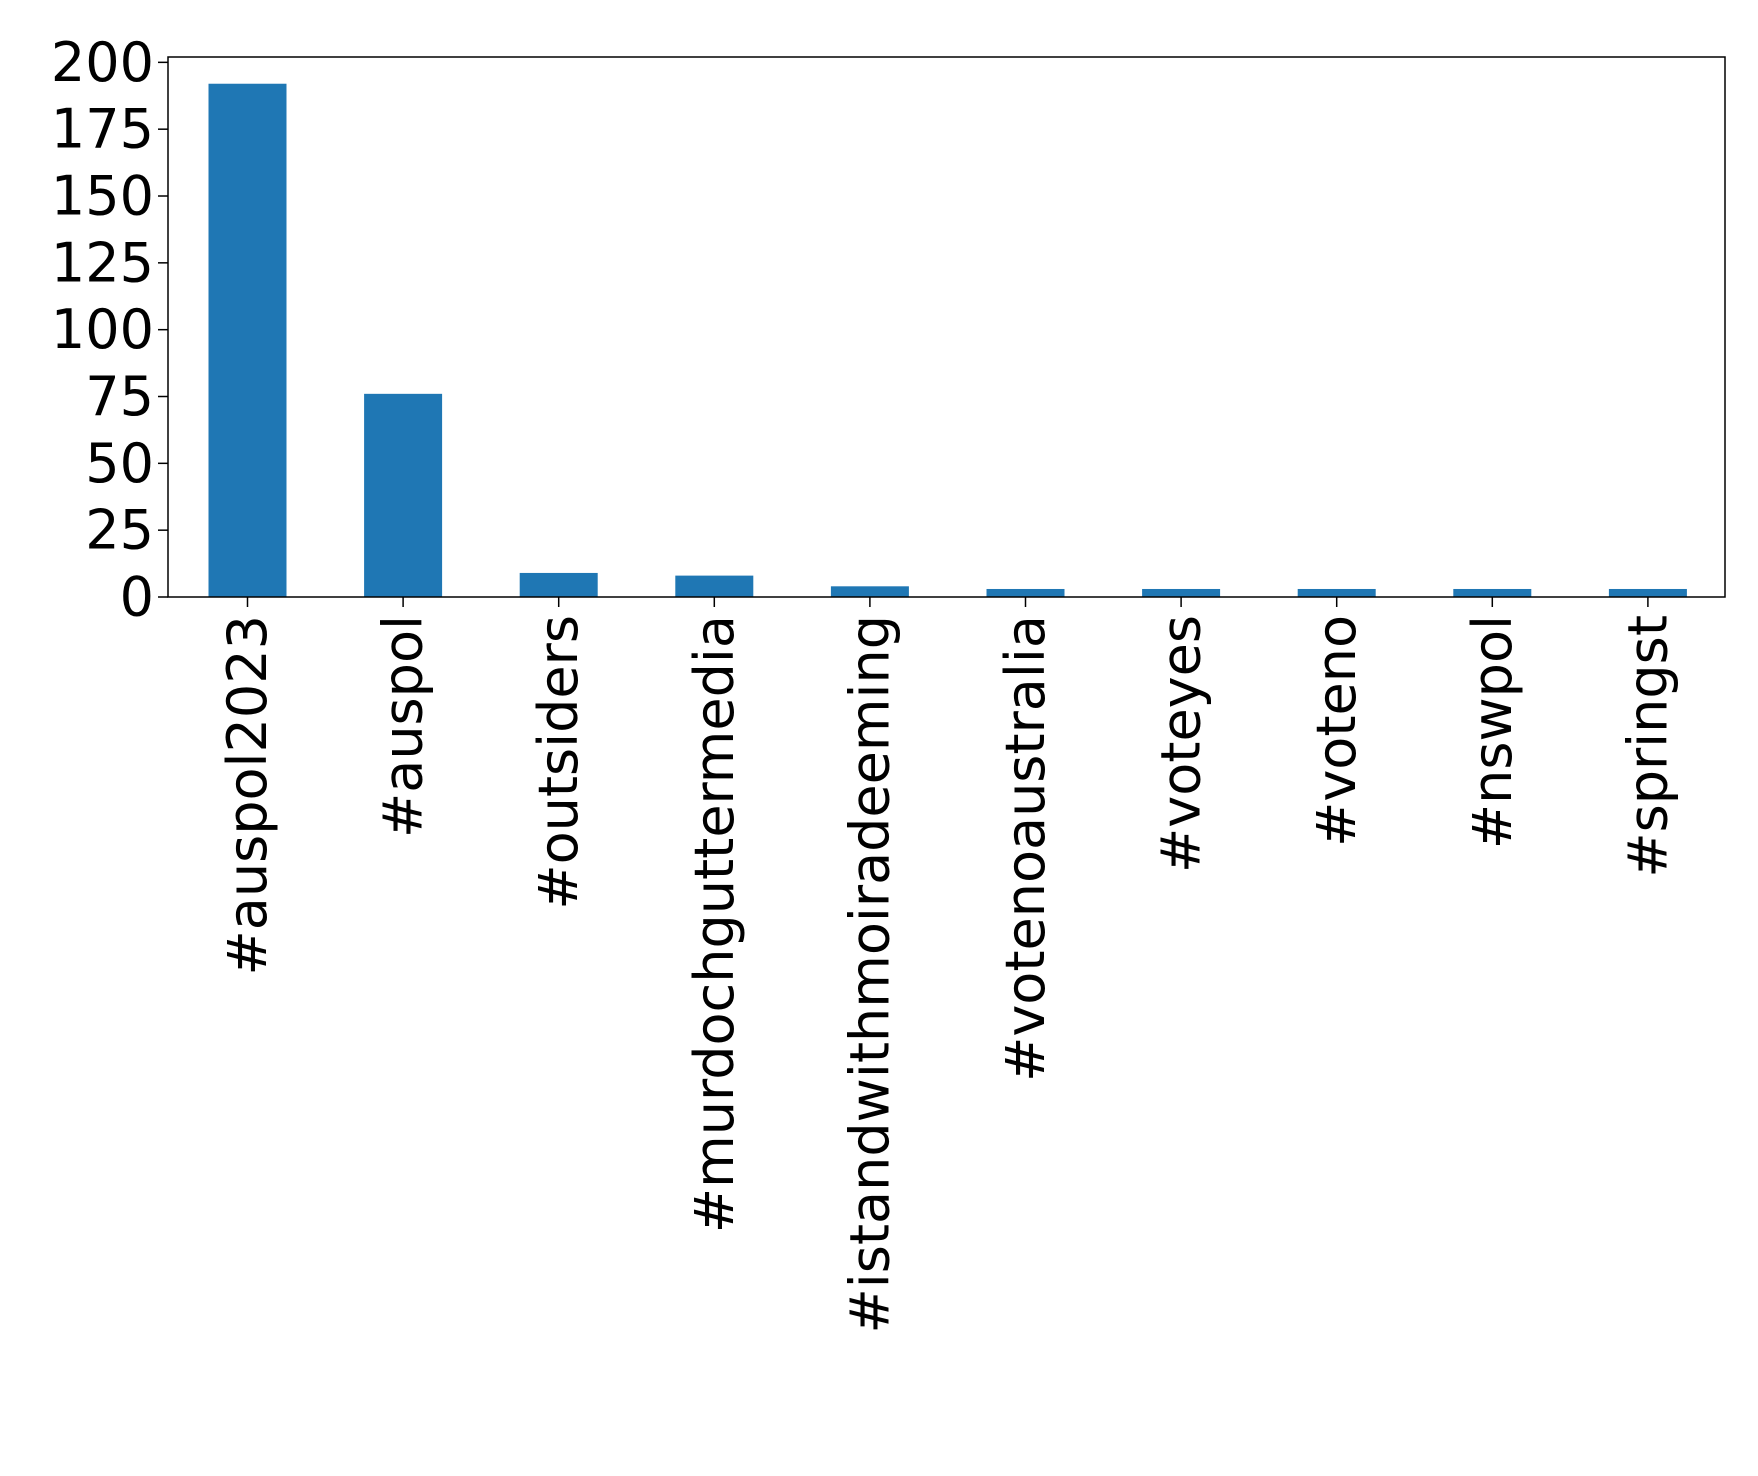  What do you see at coordinates (1025, 848) in the screenshot?
I see `x-tick-label-votenoaustralia: #votenoaustralia` at bounding box center [1025, 848].